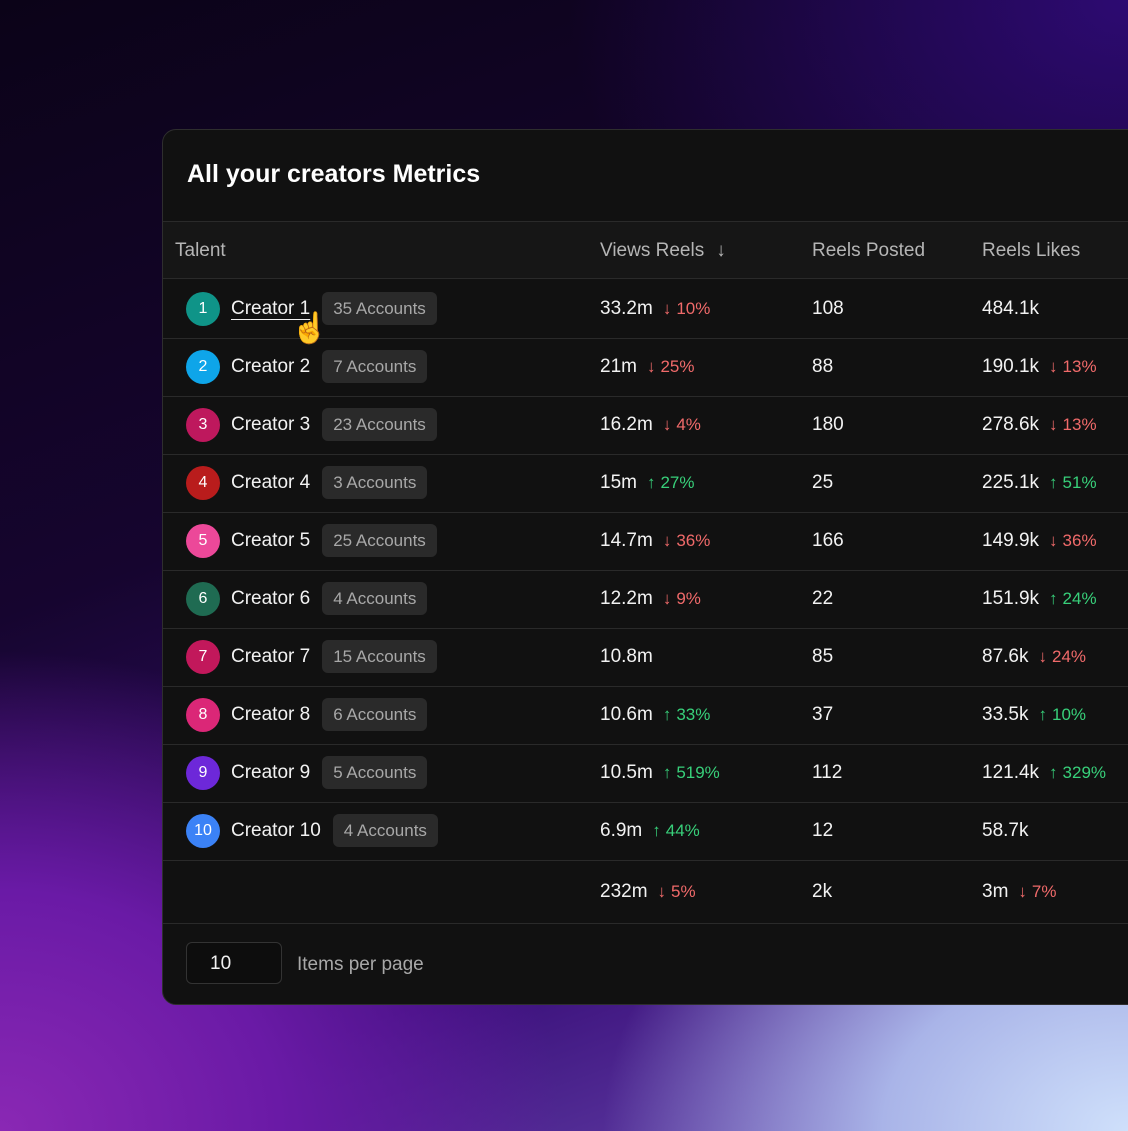 This screenshot has height=1131, width=1128. What do you see at coordinates (650, 831) in the screenshot?
I see `views-cell: 6.9m 44%` at bounding box center [650, 831].